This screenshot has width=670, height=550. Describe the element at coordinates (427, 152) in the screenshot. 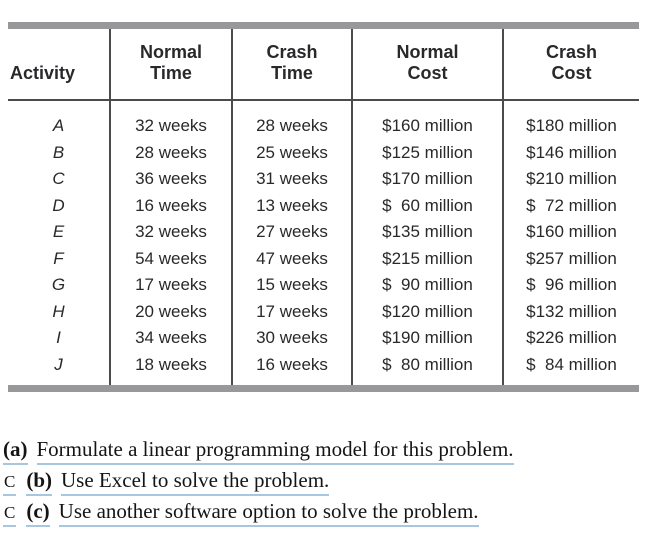

I see `cell-normal-cost: $125 million` at that location.